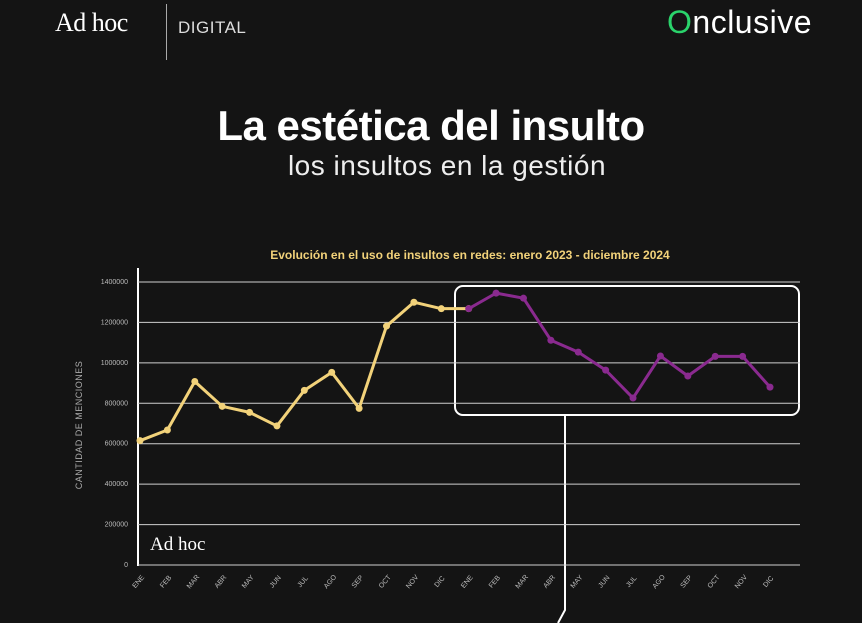 The width and height of the screenshot is (862, 623). What do you see at coordinates (177, 544) in the screenshot?
I see `watermark: Ad hoc` at bounding box center [177, 544].